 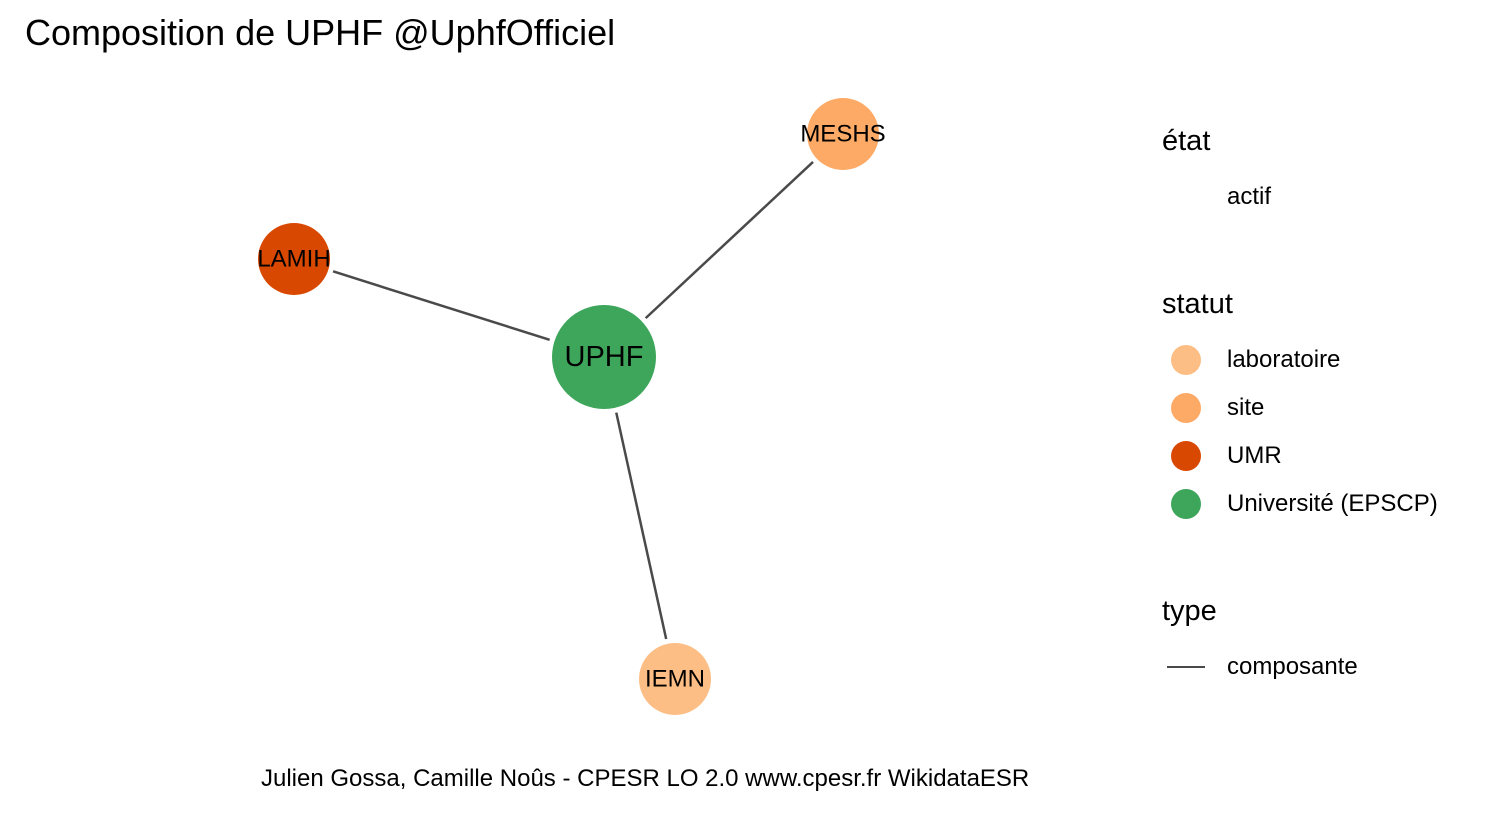 I want to click on edge-uphf-lamih, so click(x=441, y=306).